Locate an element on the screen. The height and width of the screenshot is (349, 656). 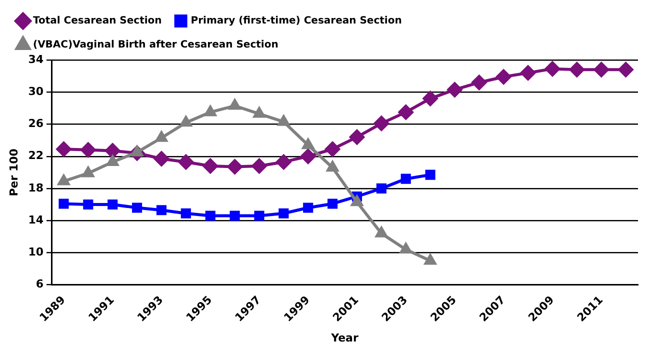
y-tick-label: 30 is located at coordinates (36, 91).